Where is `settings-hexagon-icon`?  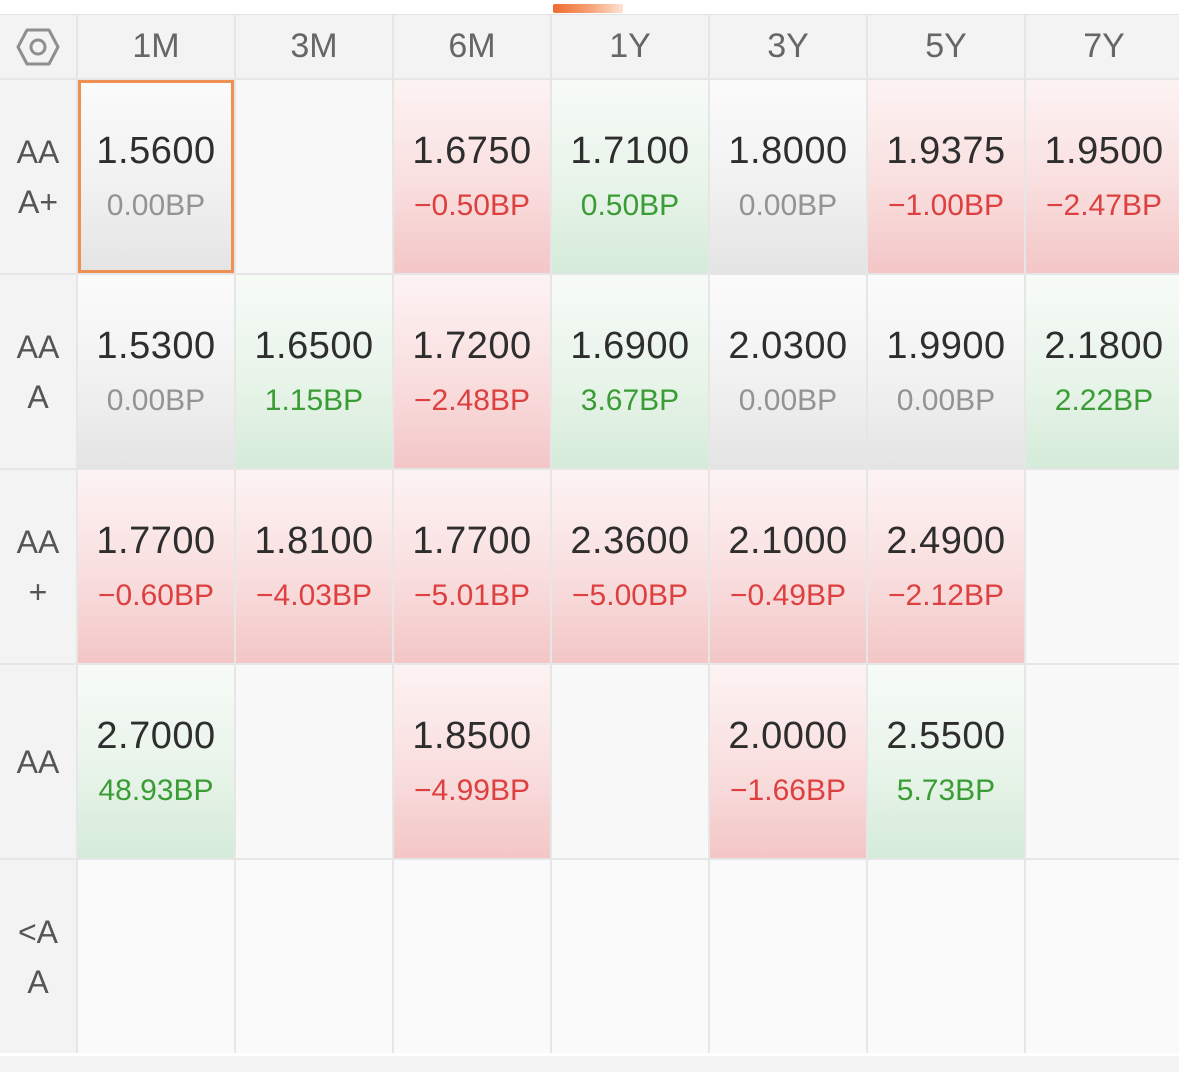
settings-hexagon-icon is located at coordinates (38, 46).